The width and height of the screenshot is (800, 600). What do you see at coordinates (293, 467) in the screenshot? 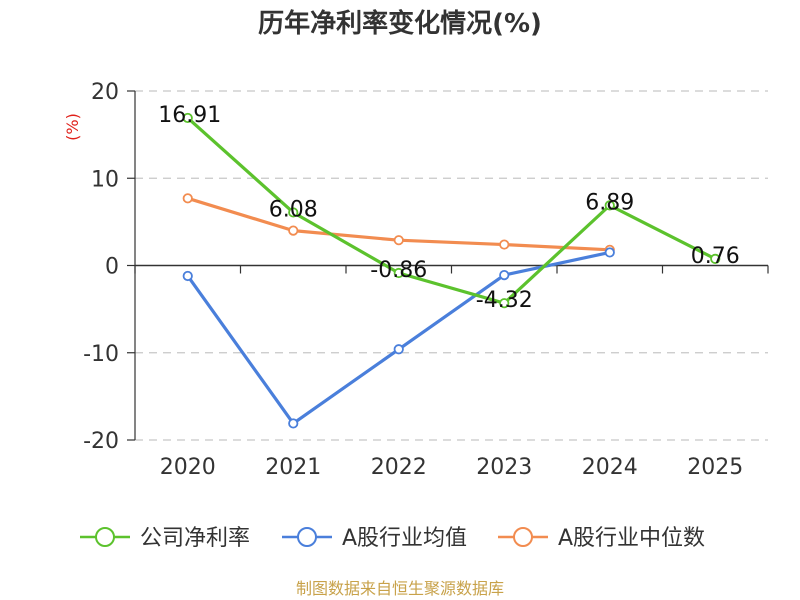
I see `x-tick-label: 2021` at bounding box center [293, 467].